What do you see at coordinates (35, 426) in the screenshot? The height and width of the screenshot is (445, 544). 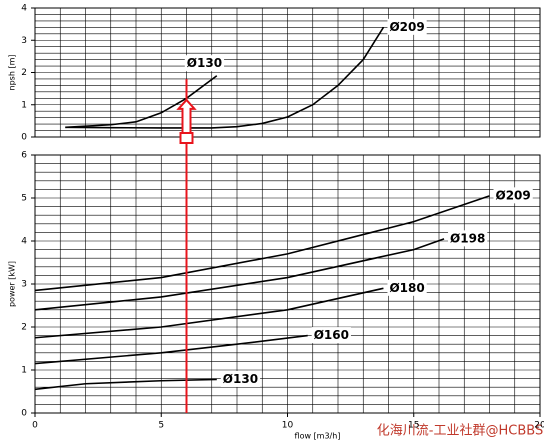 I see `x-tick-label: 0` at bounding box center [35, 426].